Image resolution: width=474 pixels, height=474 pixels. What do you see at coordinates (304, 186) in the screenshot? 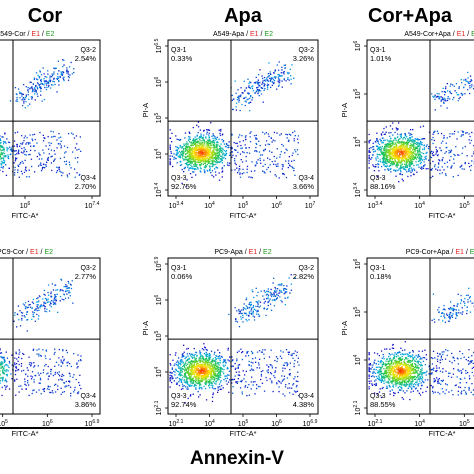
I see `quadrant-value-q3-4: 3.66%` at bounding box center [304, 186].